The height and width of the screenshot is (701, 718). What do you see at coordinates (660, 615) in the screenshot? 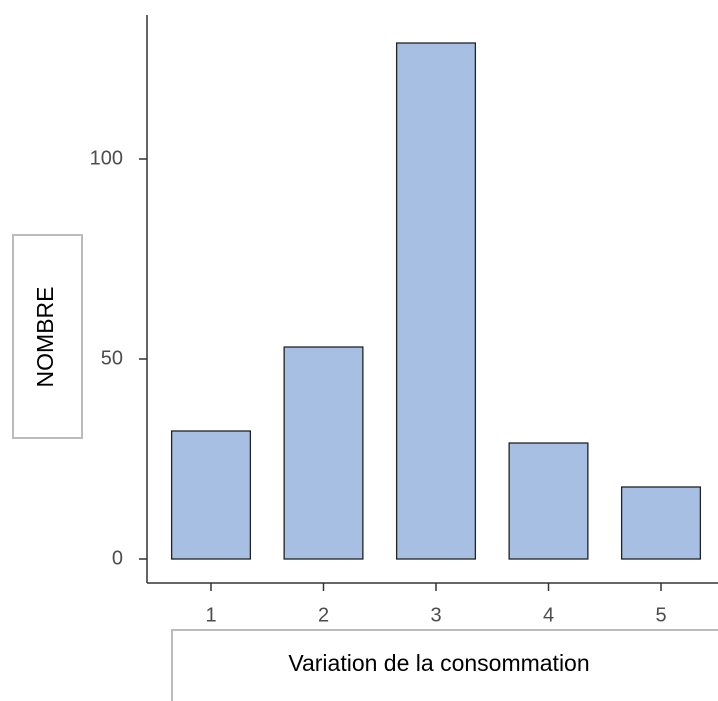
I see `x-tick-label: 5` at bounding box center [660, 615].